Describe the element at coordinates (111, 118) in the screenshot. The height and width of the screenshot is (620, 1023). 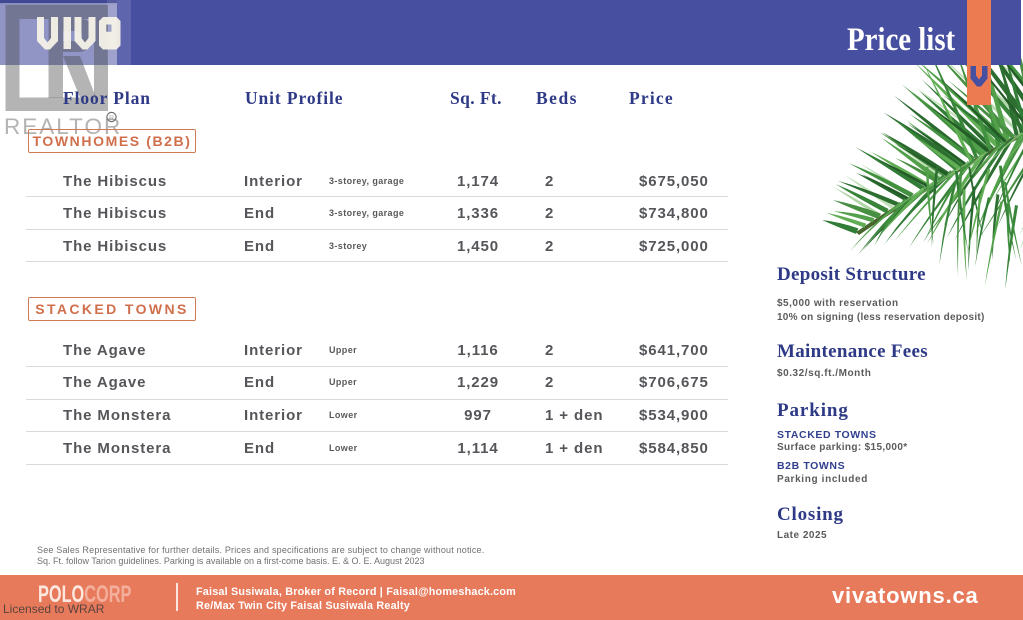
I see `svg-text: R` at that location.